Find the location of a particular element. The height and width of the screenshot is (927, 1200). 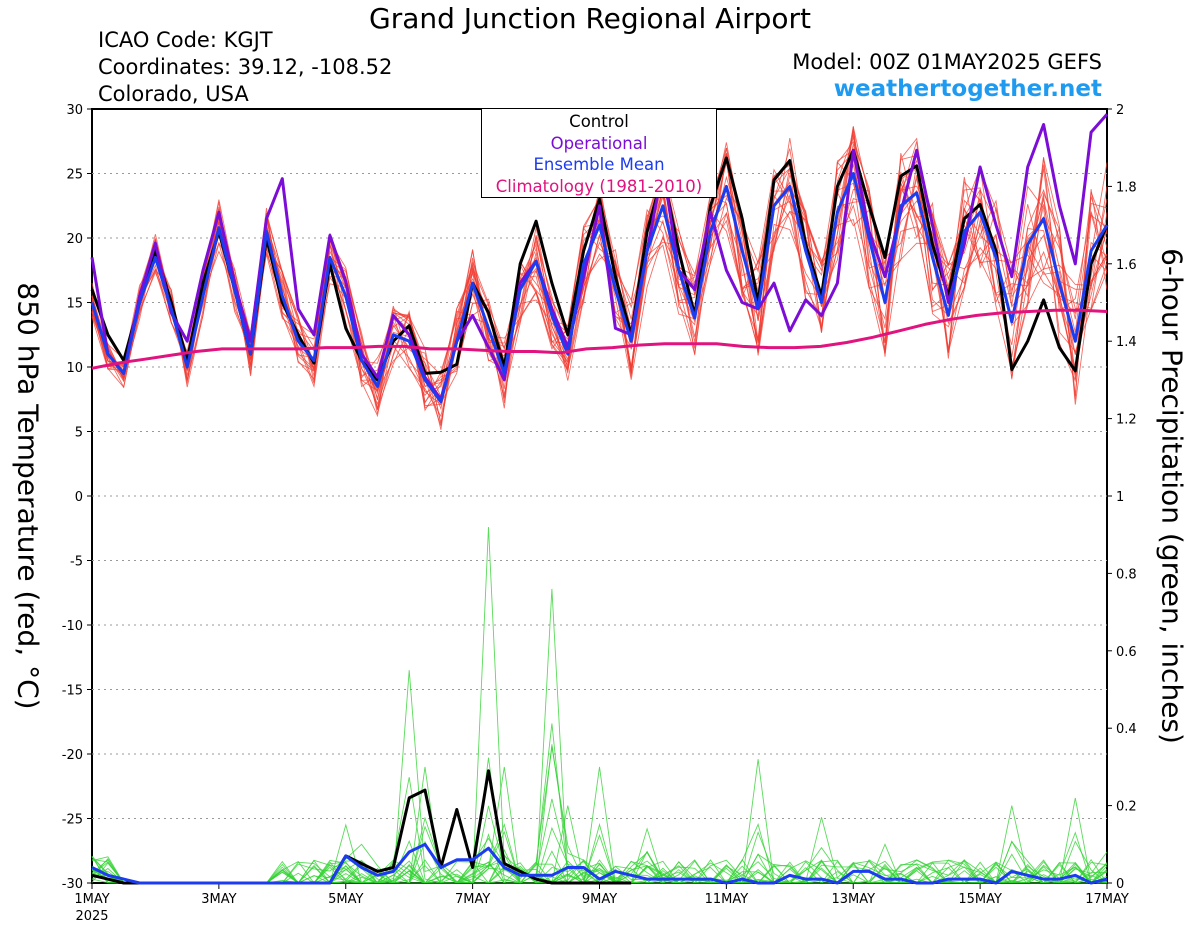

left-tick-label: 15 is located at coordinates (74, 304).